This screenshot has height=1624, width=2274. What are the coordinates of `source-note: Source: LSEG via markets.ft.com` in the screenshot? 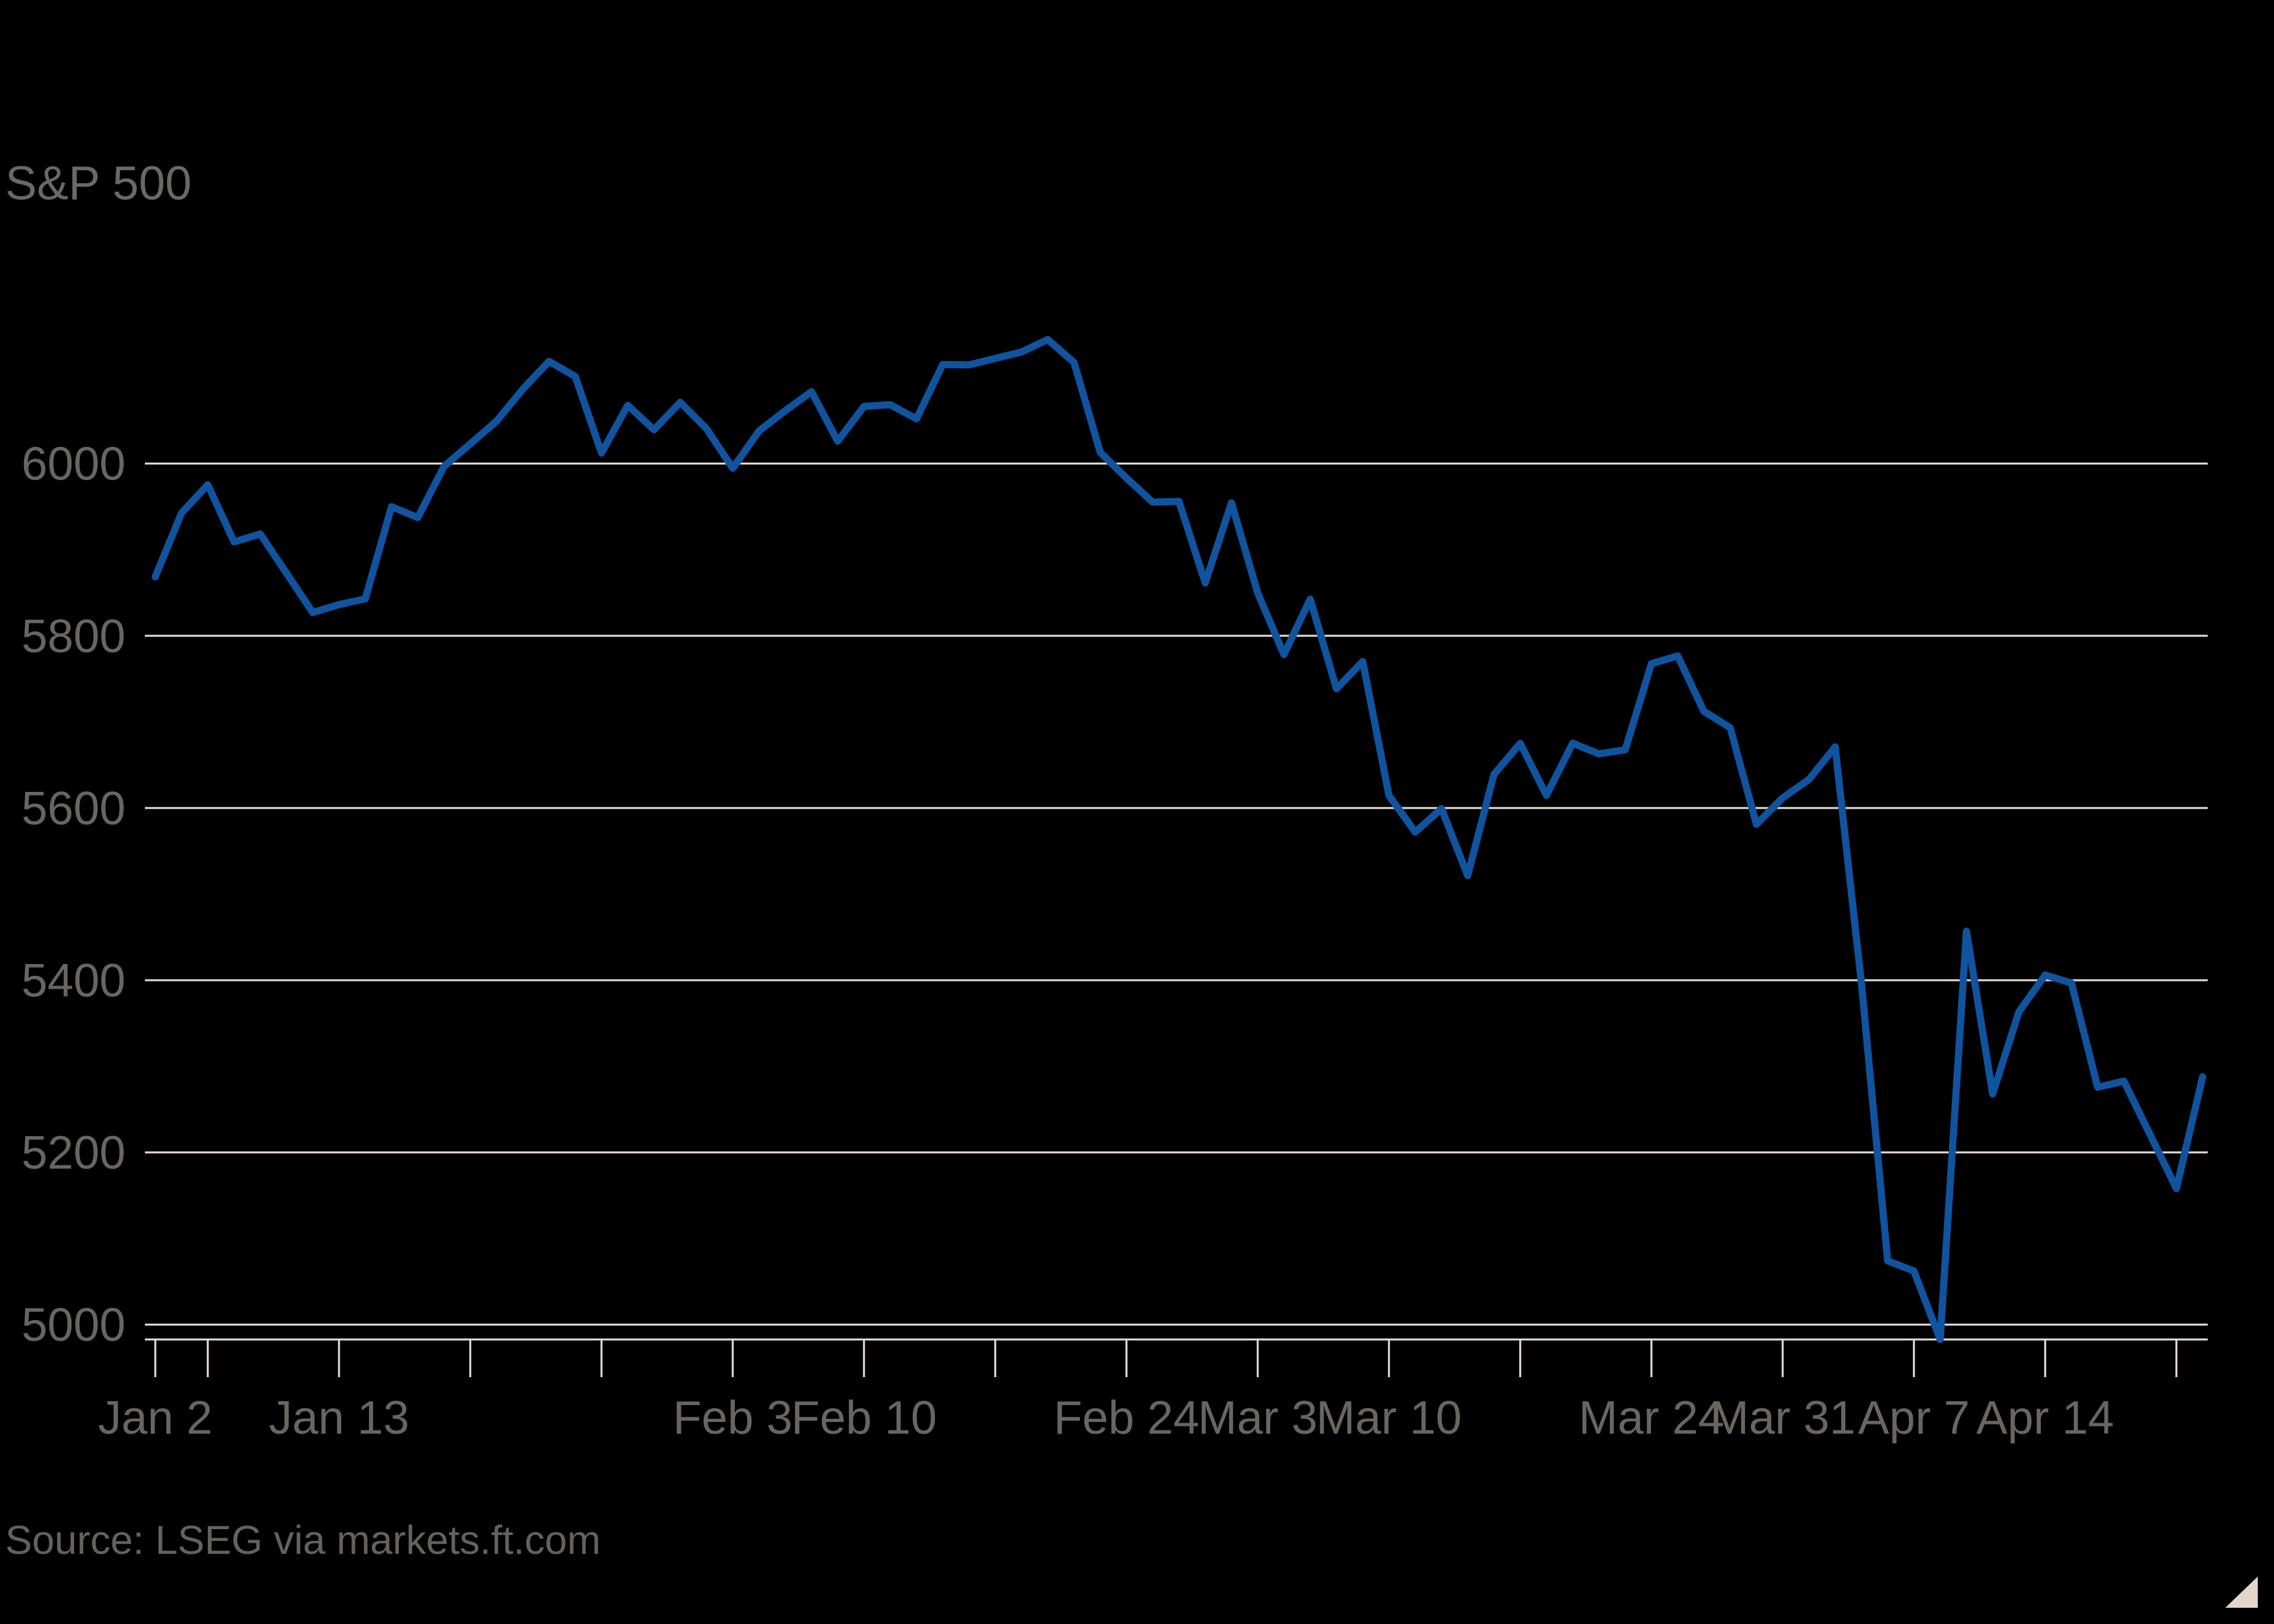 It's located at (303, 1540).